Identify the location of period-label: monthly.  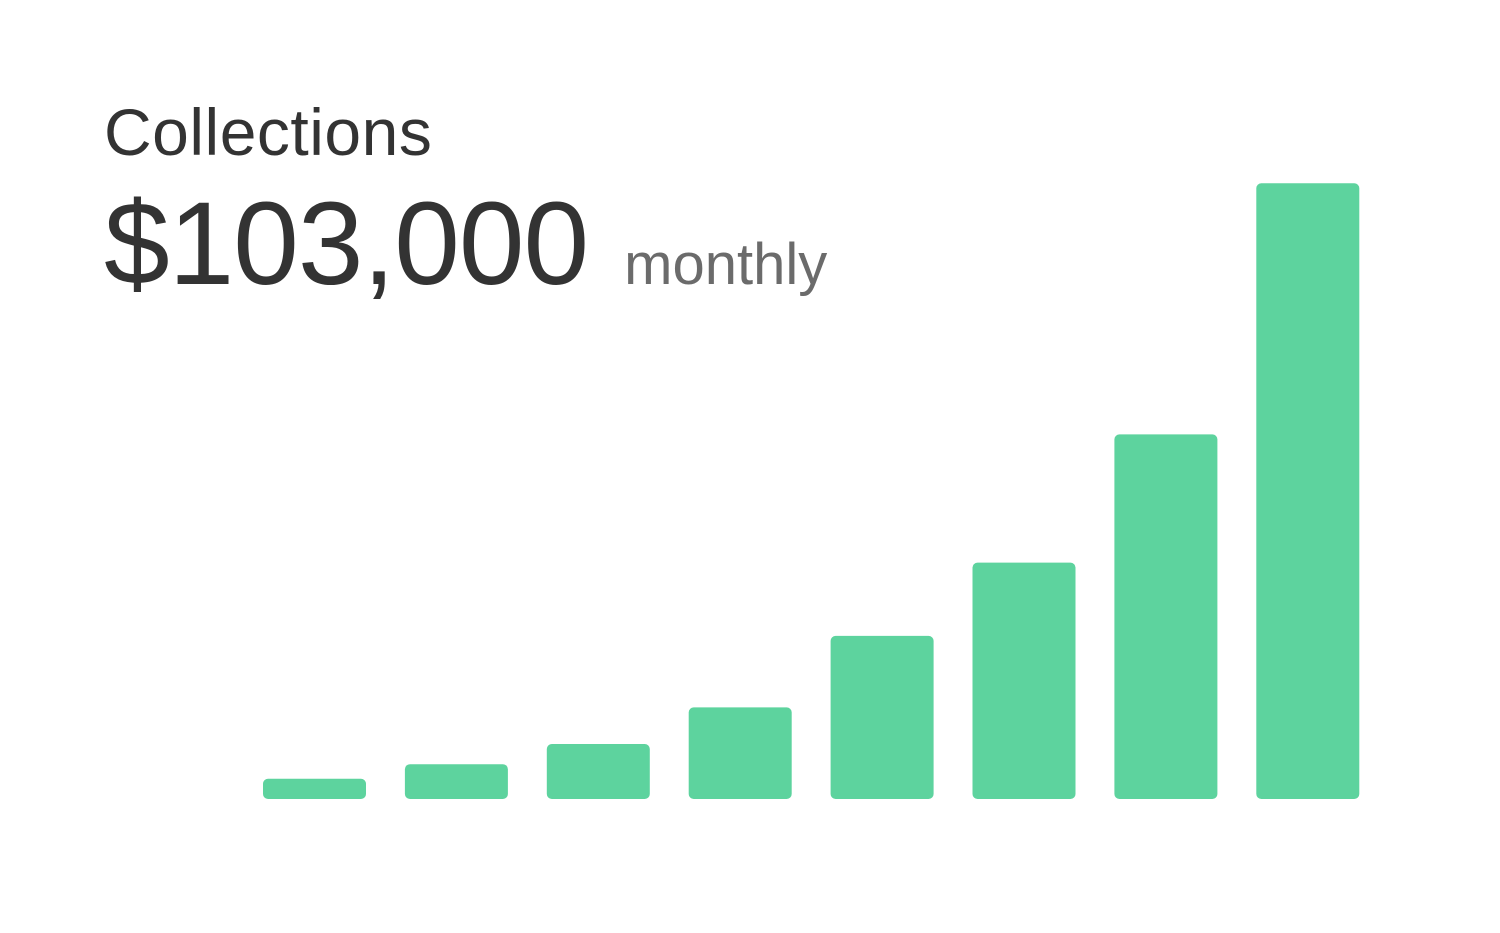
(726, 264).